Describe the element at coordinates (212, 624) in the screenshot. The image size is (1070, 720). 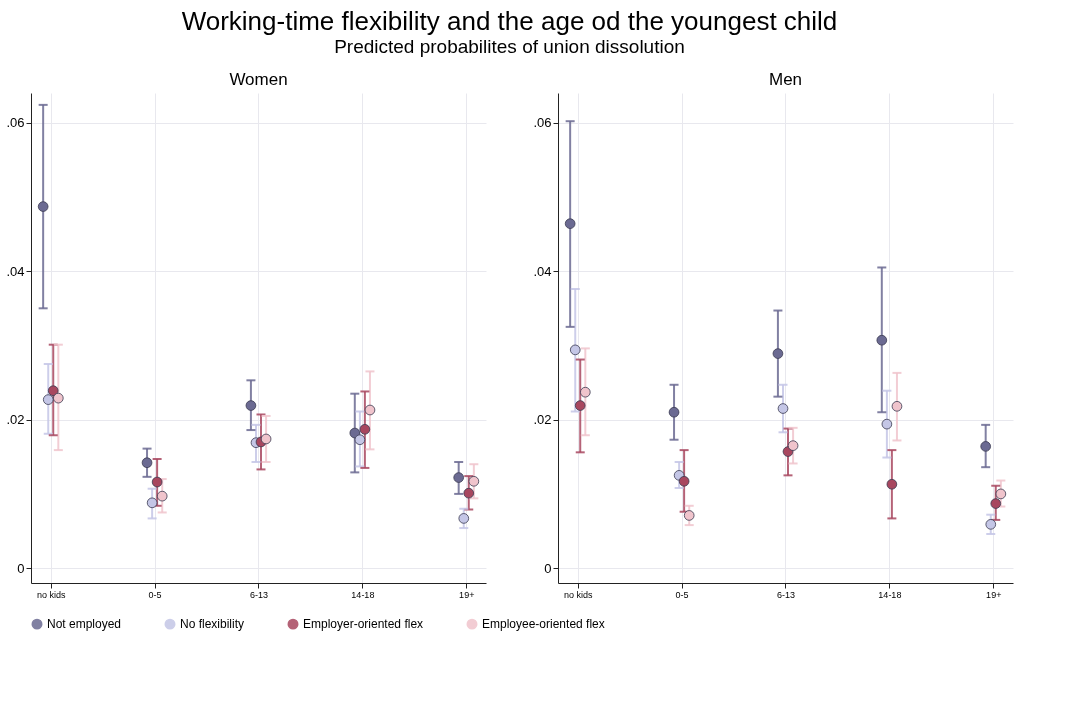
I see `legend-label: No flexibility` at that location.